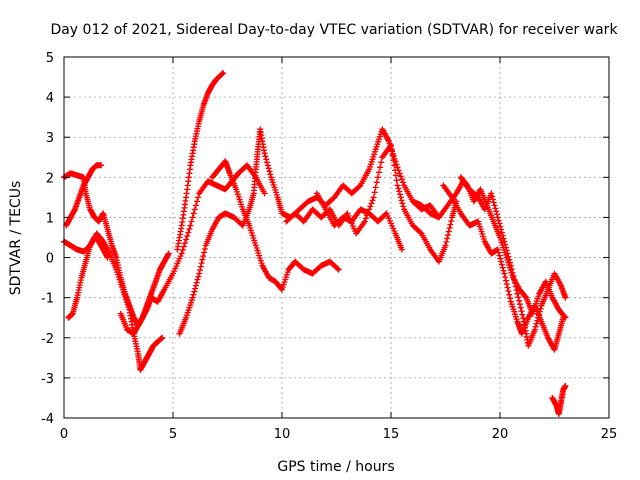 This screenshot has height=480, width=640. What do you see at coordinates (503, 267) in the screenshot?
I see `series-markers-trace-l` at bounding box center [503, 267].